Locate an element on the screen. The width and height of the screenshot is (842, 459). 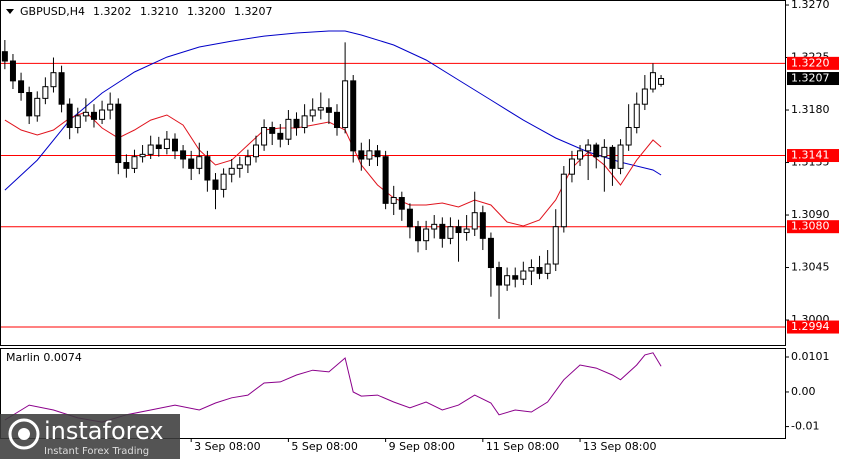
y-tick-label: 1.3045 is located at coordinates (810, 267).